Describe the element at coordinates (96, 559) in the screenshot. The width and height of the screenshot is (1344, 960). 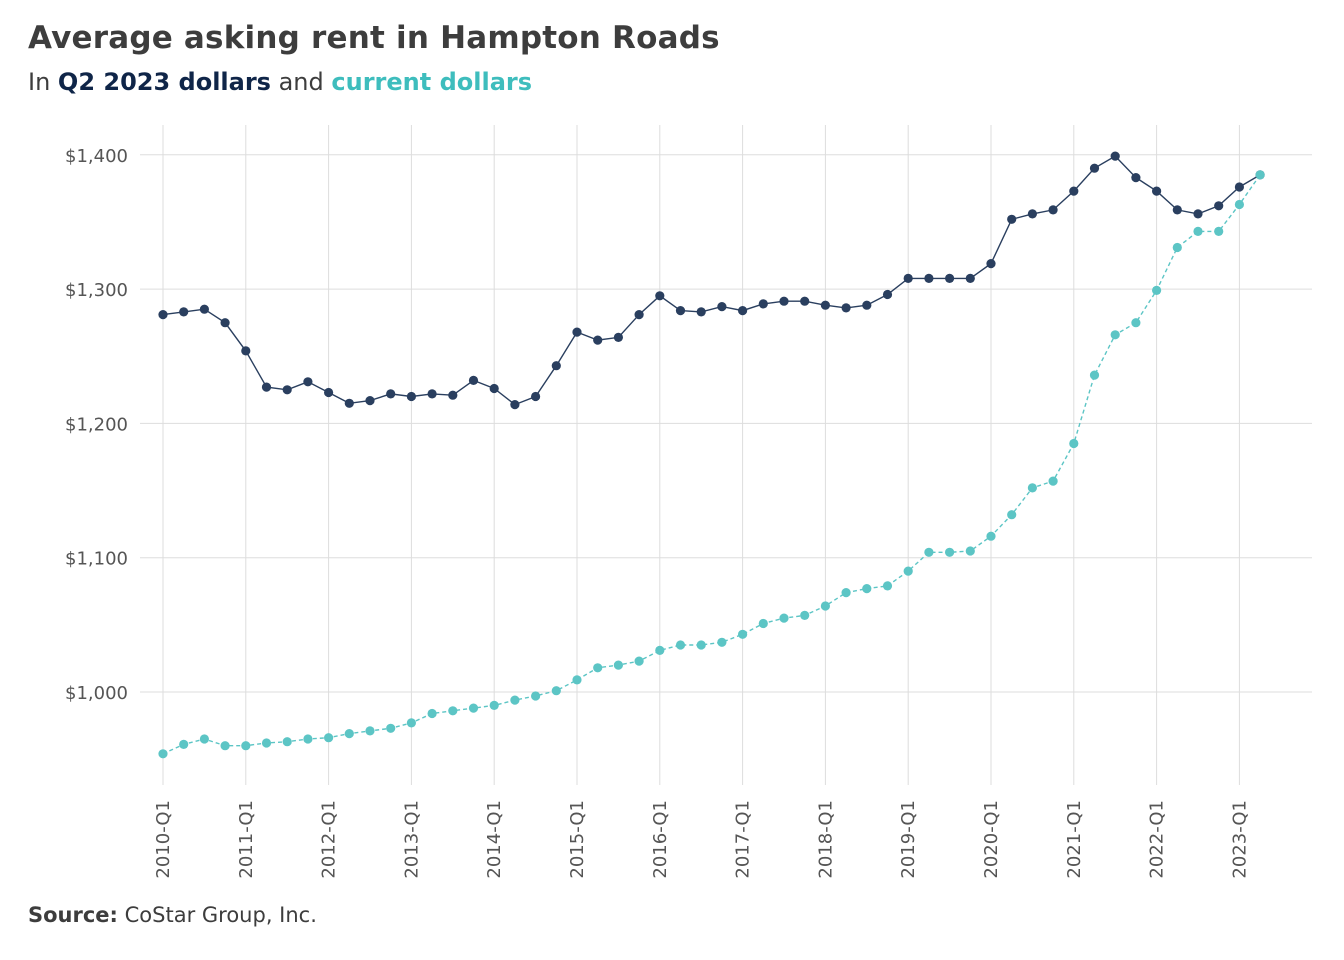
I see `y-tick-label: $1,100` at that location.